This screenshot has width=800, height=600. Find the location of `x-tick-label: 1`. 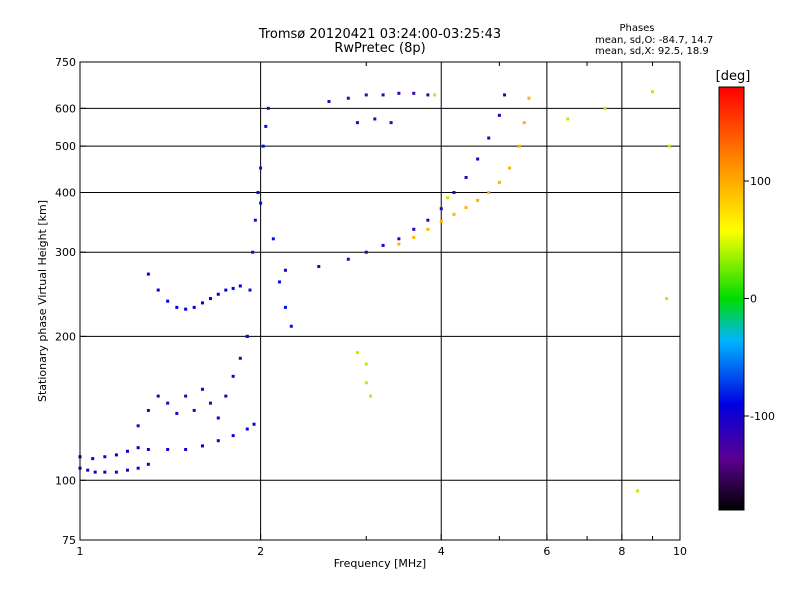

x-tick-label: 1 is located at coordinates (80, 551).